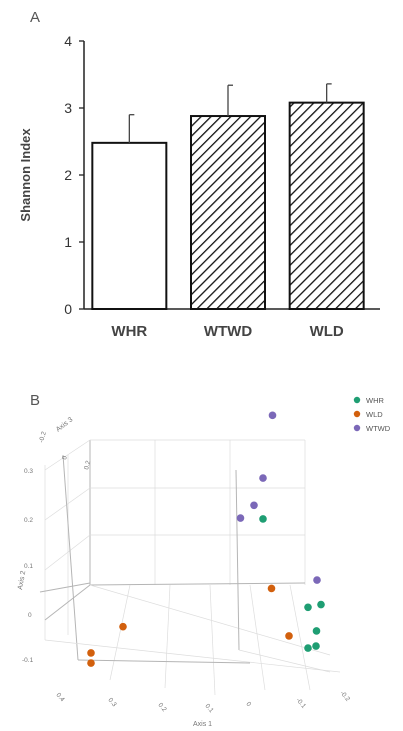  I want to click on axis2-tick: -0.1, so click(28, 660).